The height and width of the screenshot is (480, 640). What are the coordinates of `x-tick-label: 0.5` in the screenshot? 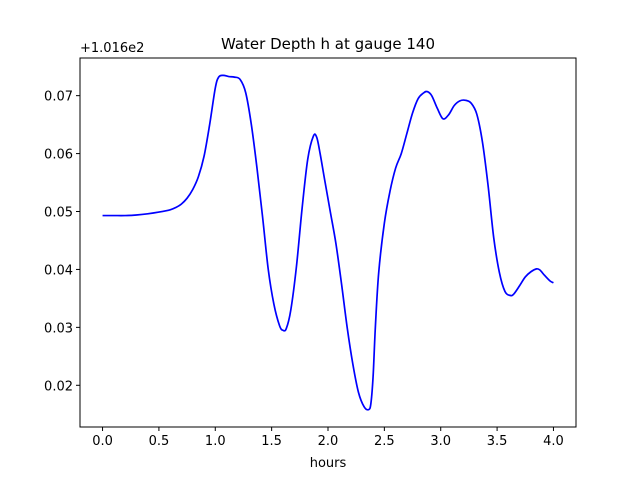 It's located at (159, 441).